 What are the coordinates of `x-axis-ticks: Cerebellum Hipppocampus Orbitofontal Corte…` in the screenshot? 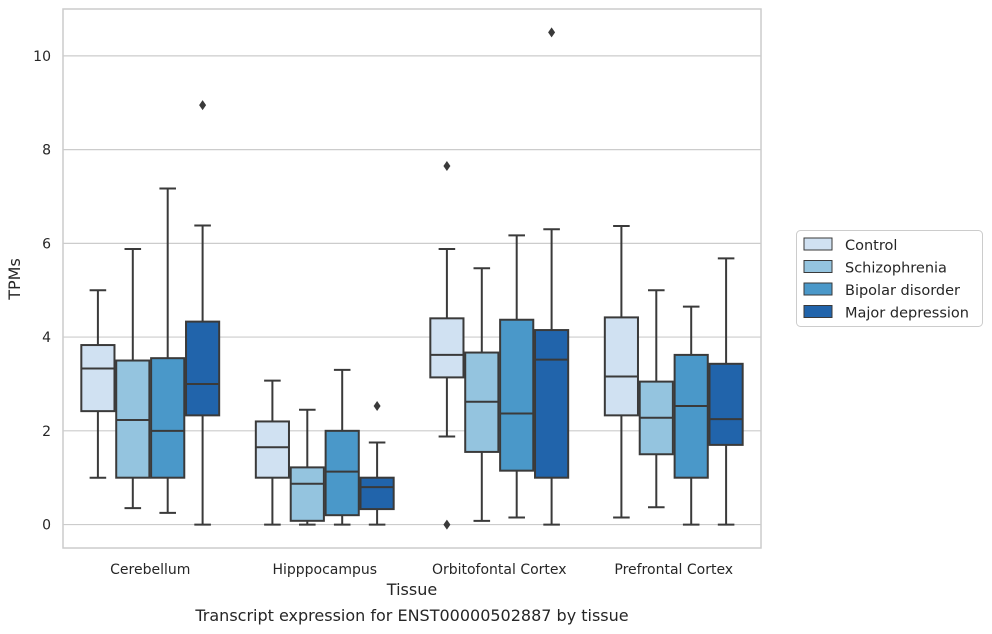 It's located at (421, 570).